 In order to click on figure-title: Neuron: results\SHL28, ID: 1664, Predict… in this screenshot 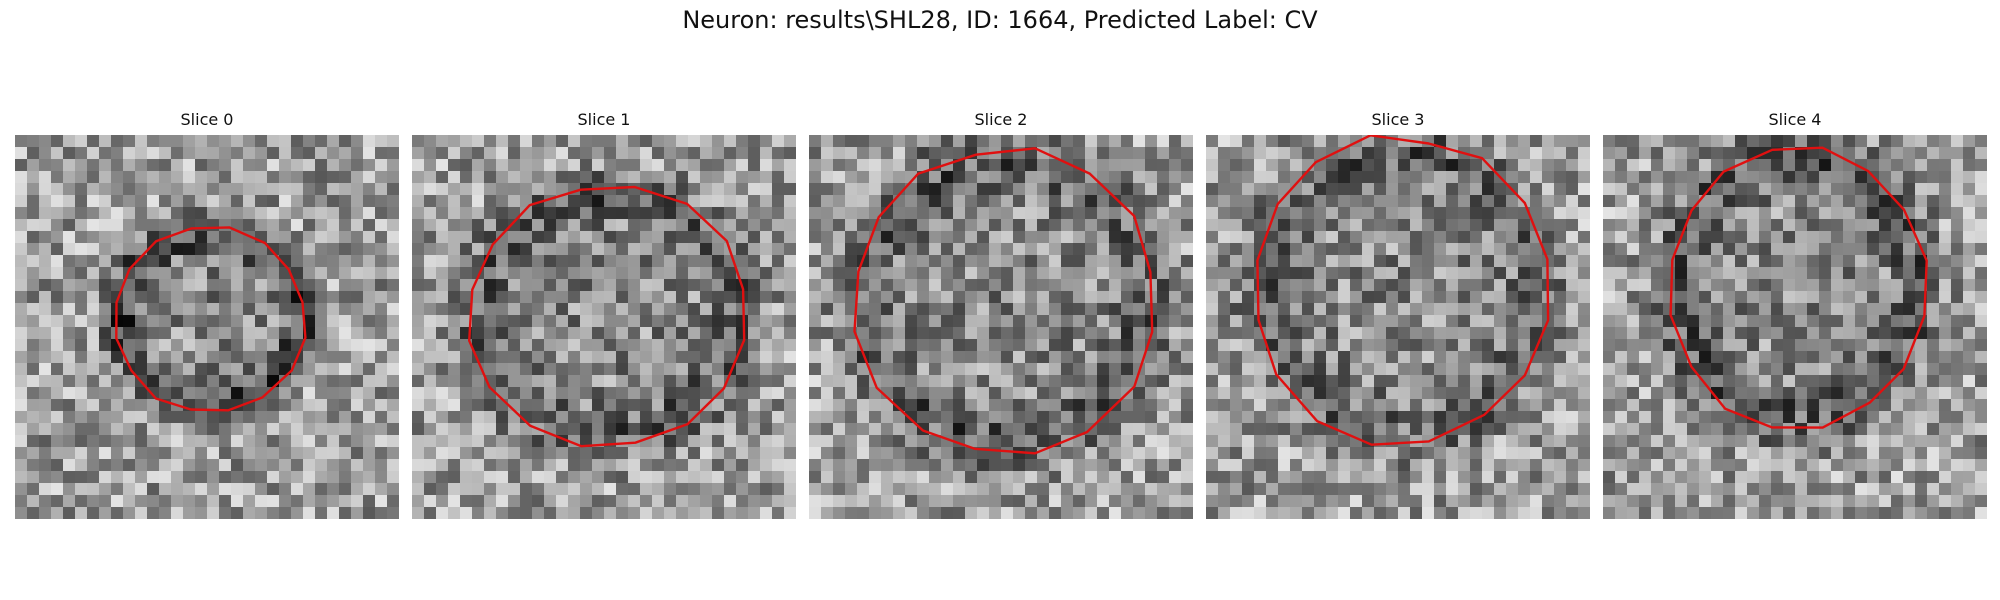, I will do `click(1000, 20)`.